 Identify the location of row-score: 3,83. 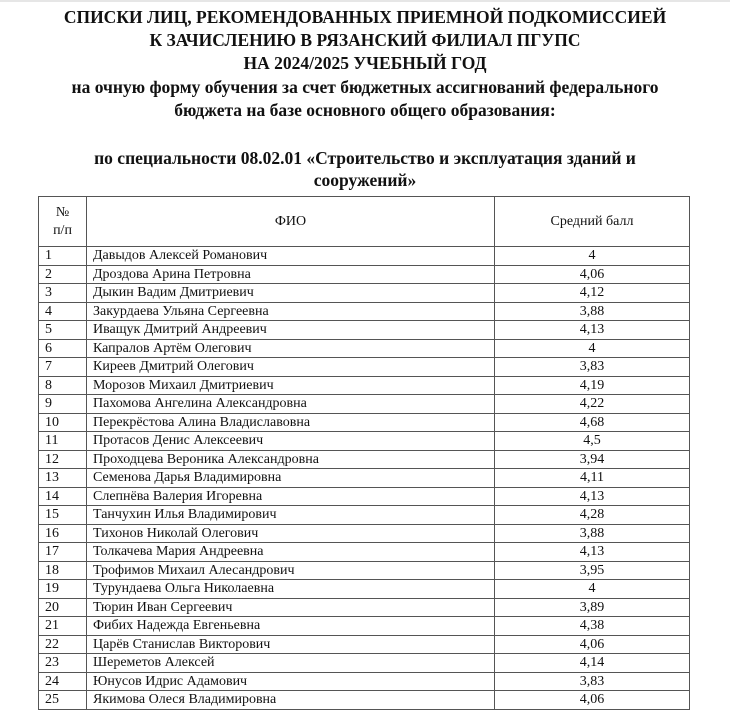
(592, 367).